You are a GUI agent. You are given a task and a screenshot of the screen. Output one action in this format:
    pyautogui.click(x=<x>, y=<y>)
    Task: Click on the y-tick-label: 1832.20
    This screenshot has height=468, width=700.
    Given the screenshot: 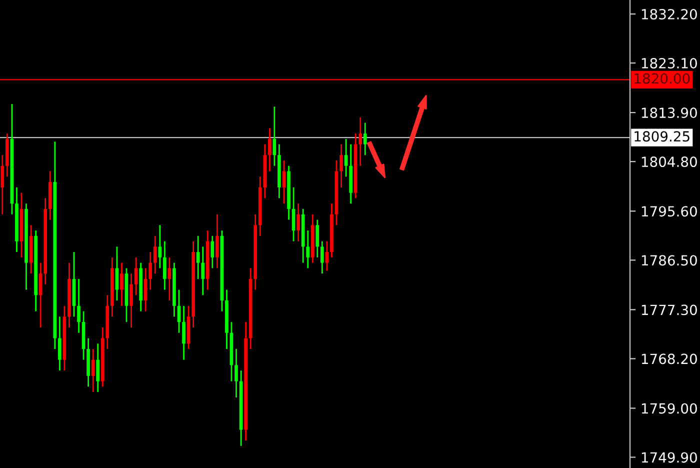 What is the action you would take?
    pyautogui.click(x=669, y=14)
    